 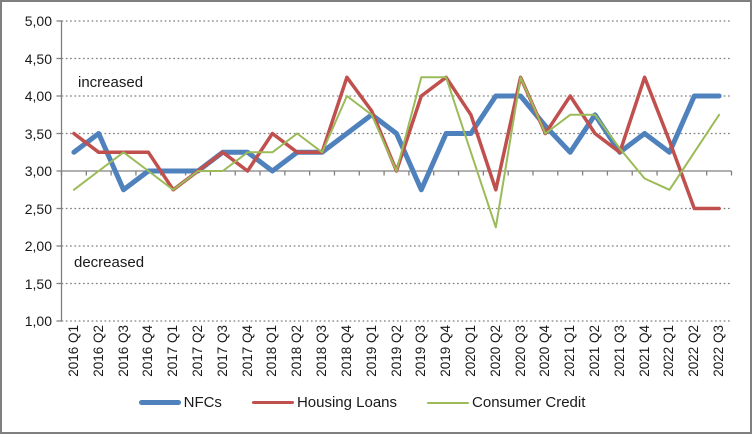 What do you see at coordinates (421, 351) in the screenshot?
I see `x-axis-label-text: 2019 Q3` at bounding box center [421, 351].